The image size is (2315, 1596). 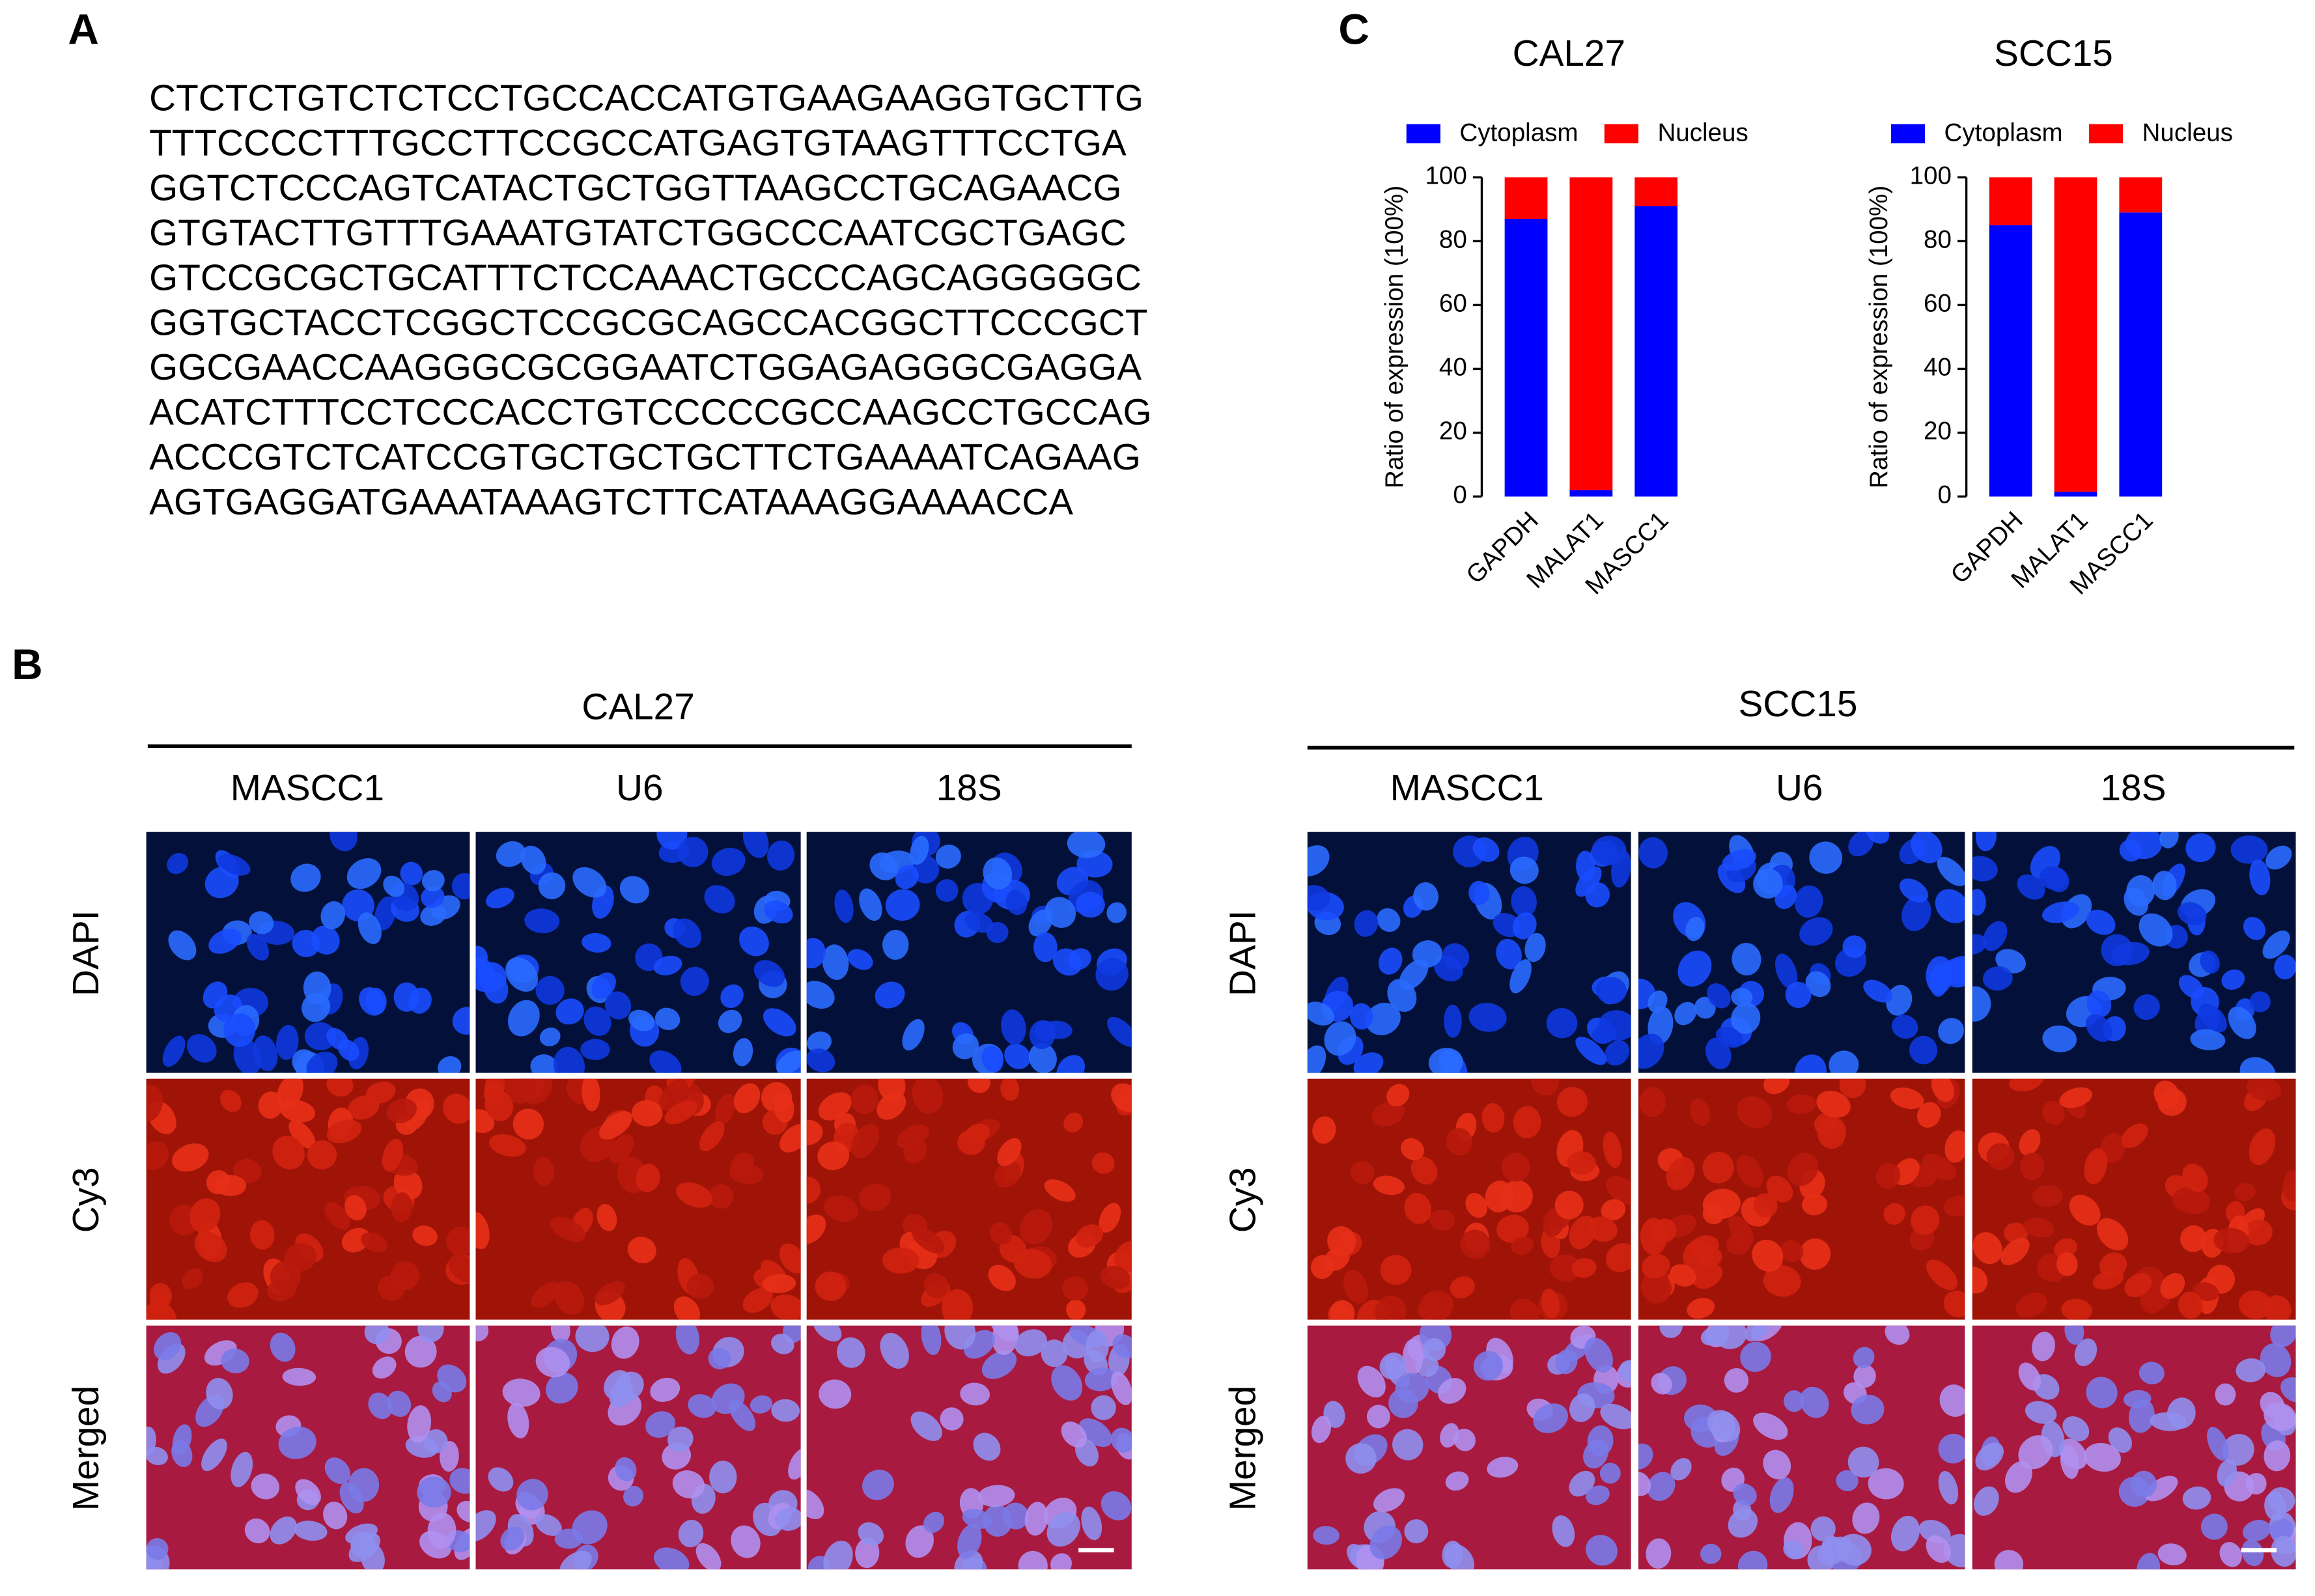 I want to click on micrograph, so click(x=1469, y=1199).